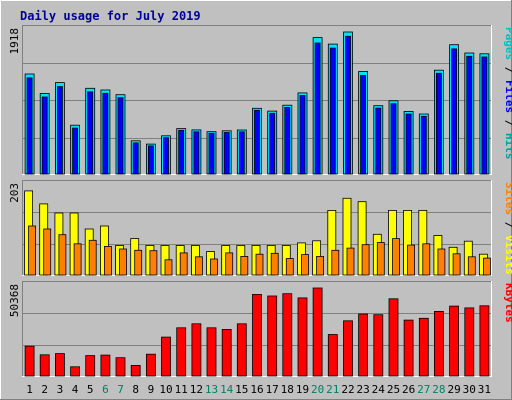 This screenshot has width=512, height=400. I want to click on visits-legend-part-1: /, so click(507, 225).